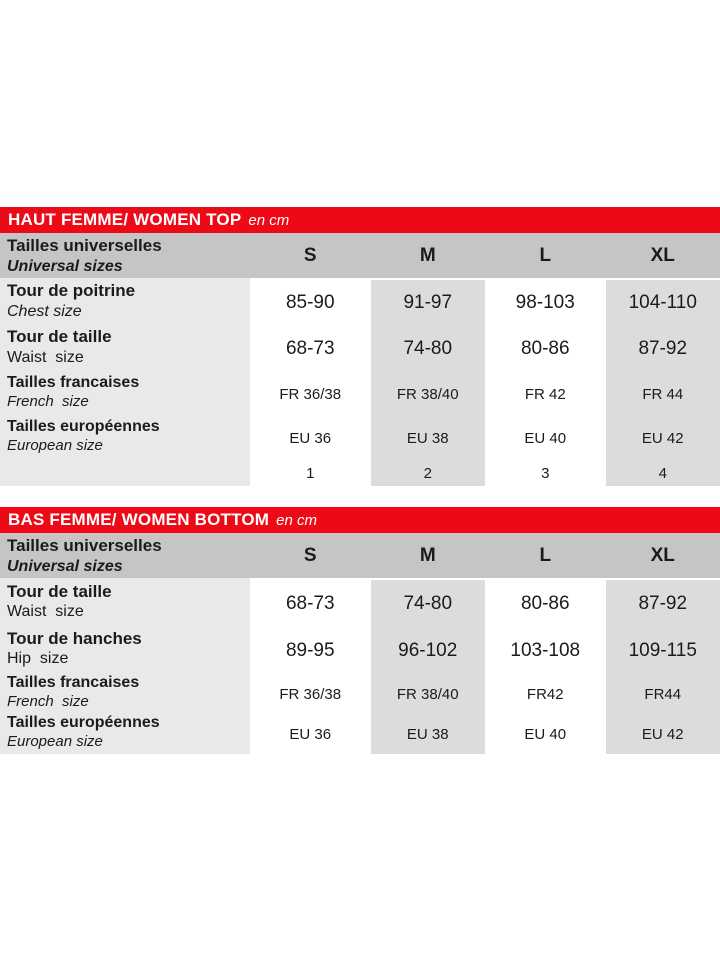 The height and width of the screenshot is (960, 720). I want to click on table-title: HAUT FEMME/ WOMEN TOP, so click(125, 219).